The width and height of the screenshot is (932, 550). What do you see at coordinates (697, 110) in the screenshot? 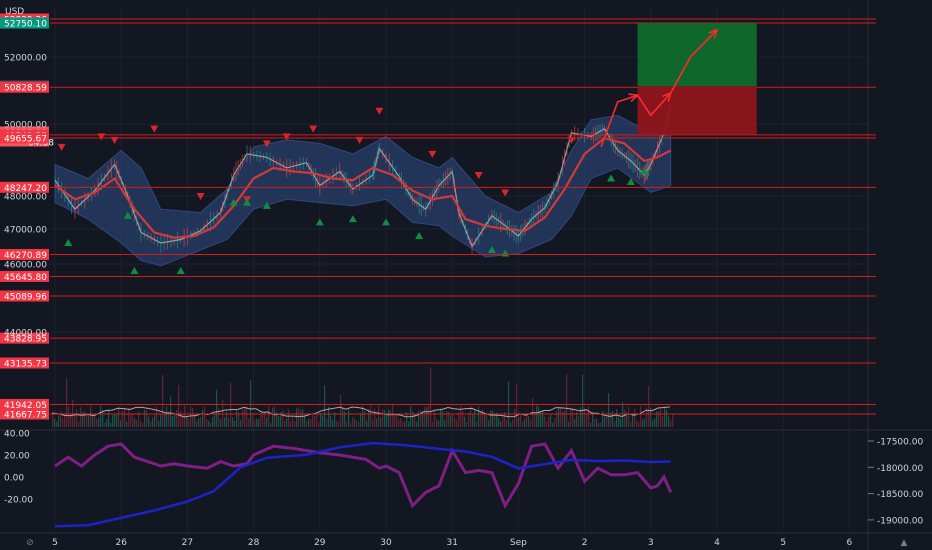
I see `stop-zone` at bounding box center [697, 110].